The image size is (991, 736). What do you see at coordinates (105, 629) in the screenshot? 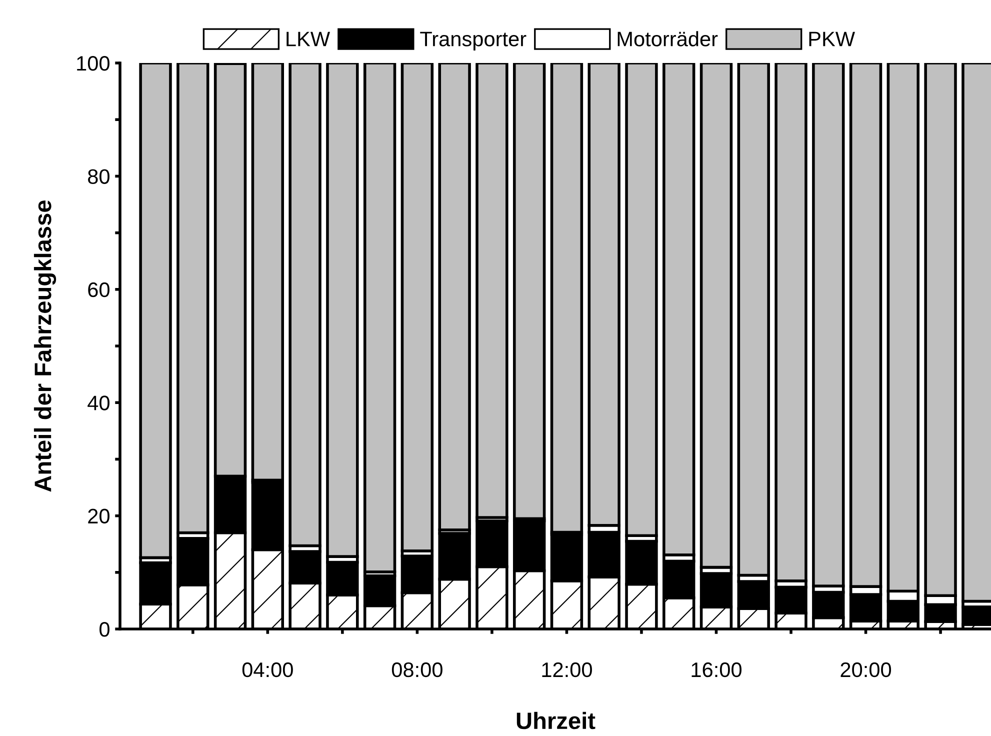
I see `y-tick-label: 0` at bounding box center [105, 629].